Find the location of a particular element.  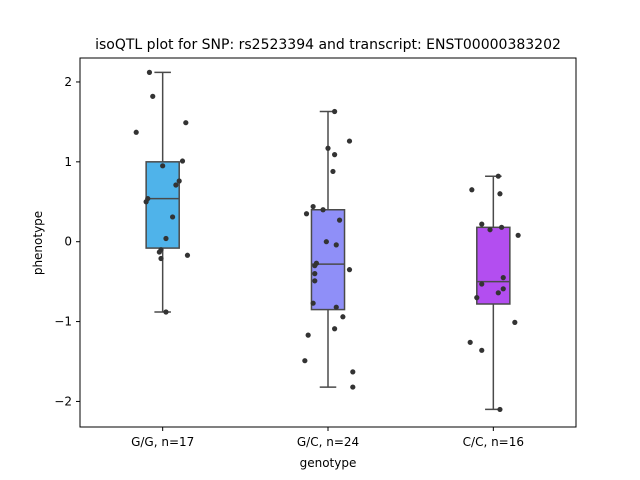

y-tick-label: 1 is located at coordinates (68, 162).